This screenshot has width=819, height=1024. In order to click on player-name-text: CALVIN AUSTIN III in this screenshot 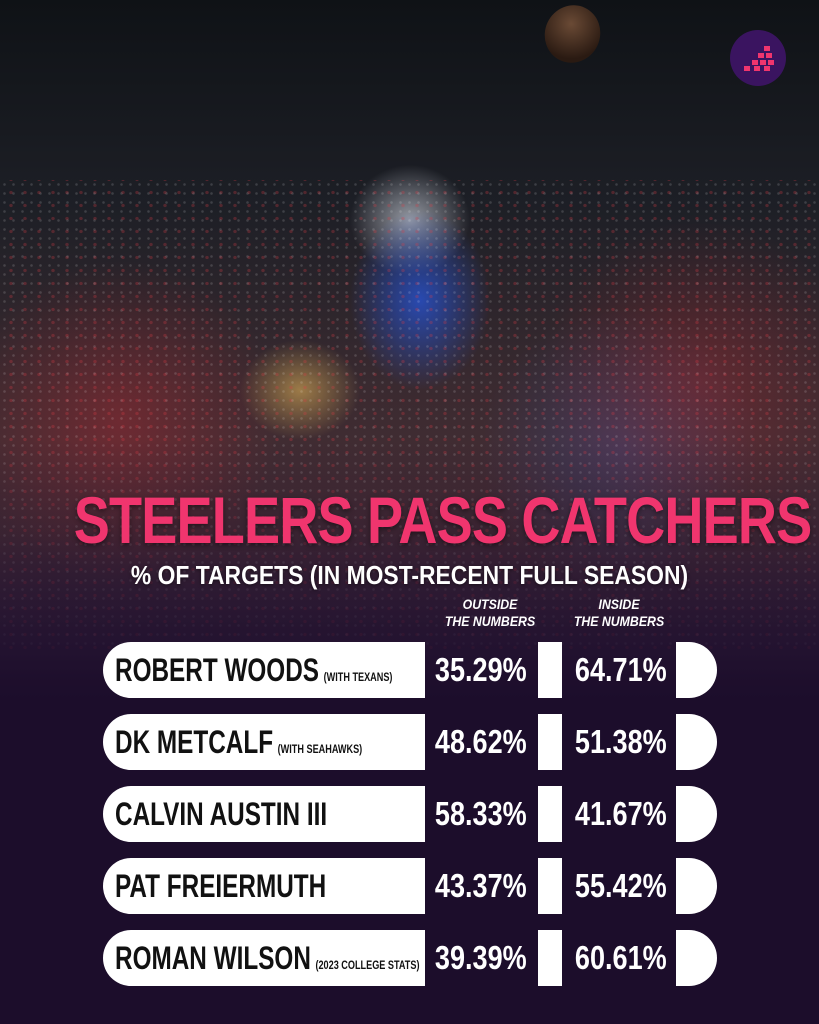, I will do `click(221, 814)`.